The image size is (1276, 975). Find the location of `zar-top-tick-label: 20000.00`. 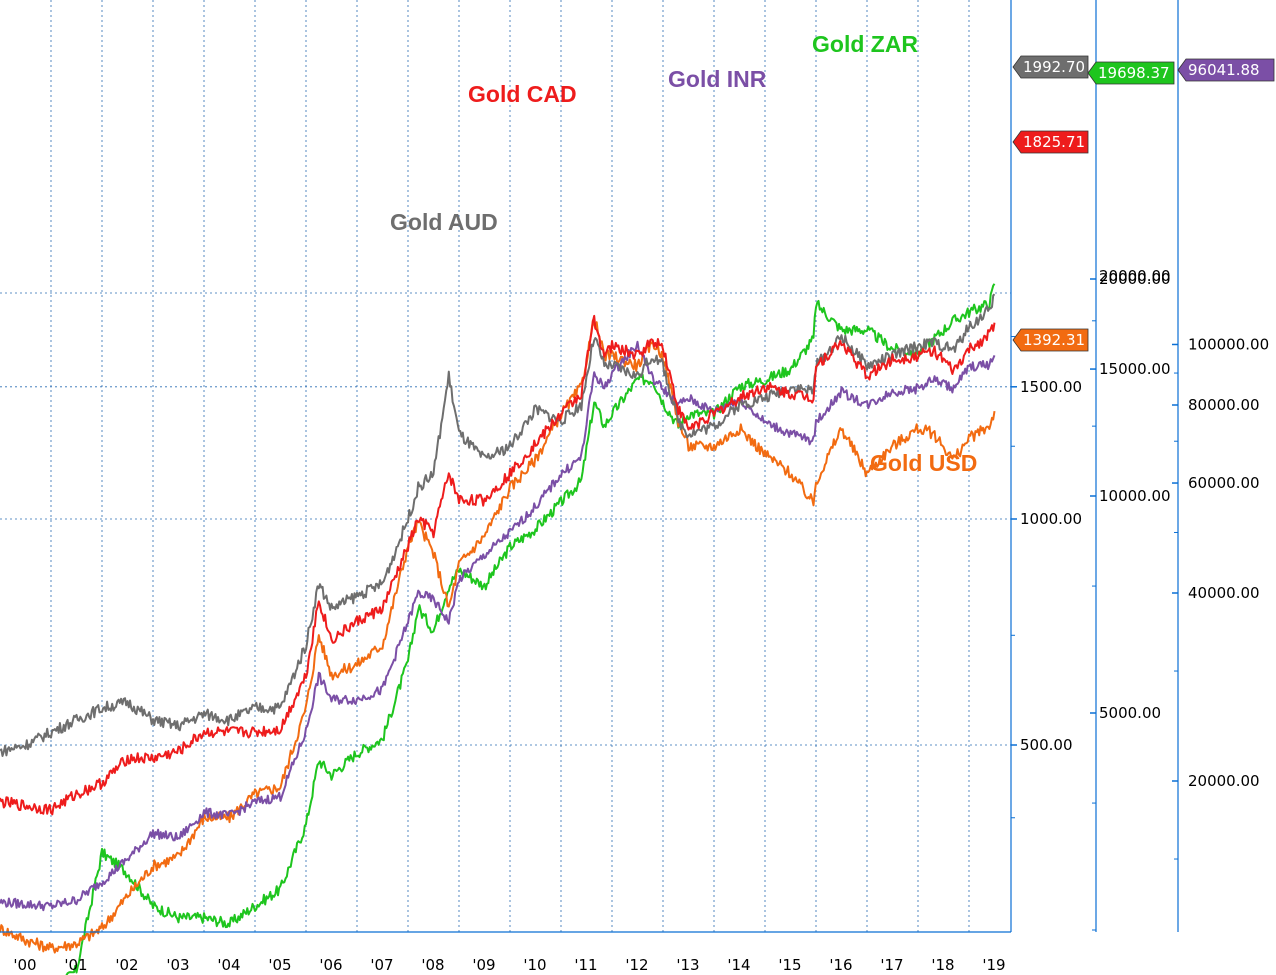

zar-top-tick-label: 20000.00 is located at coordinates (1135, 276).